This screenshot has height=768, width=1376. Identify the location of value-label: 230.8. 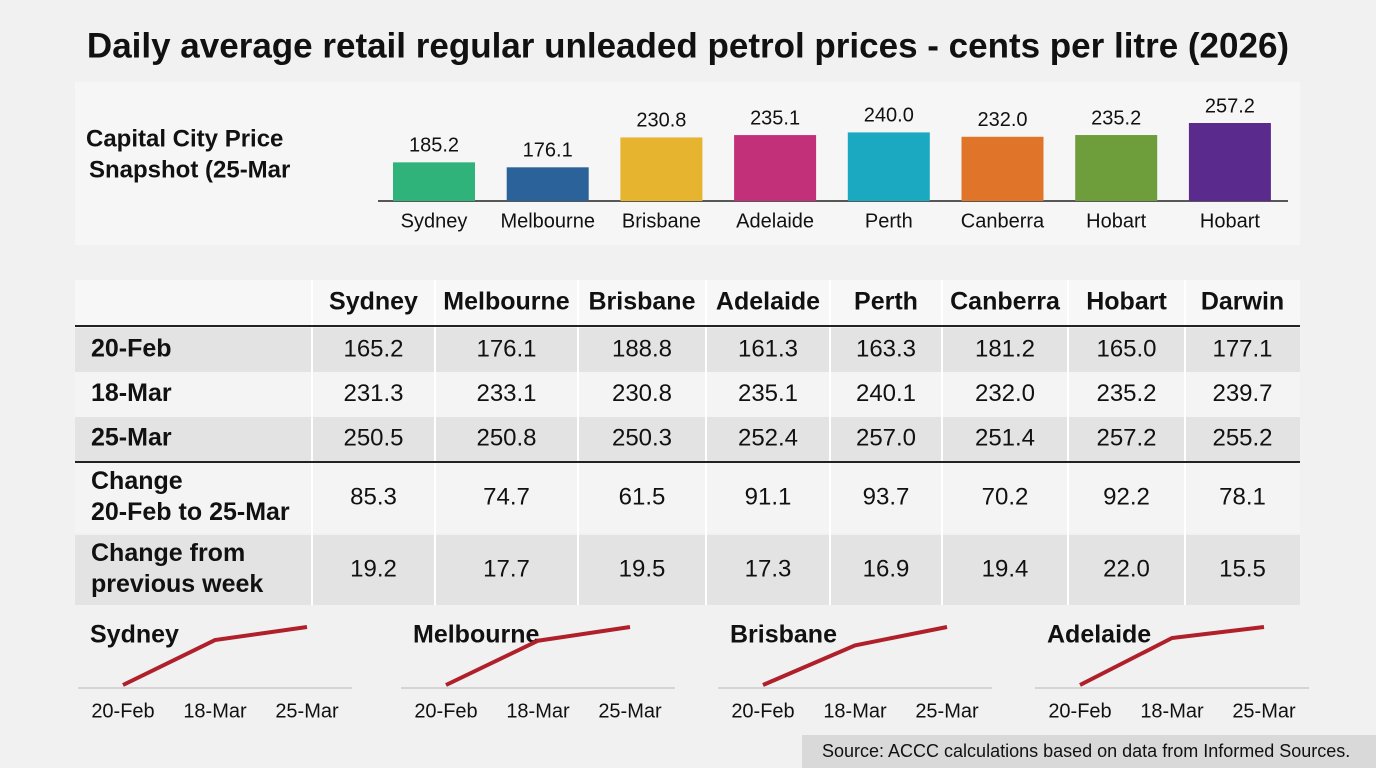
(661, 121).